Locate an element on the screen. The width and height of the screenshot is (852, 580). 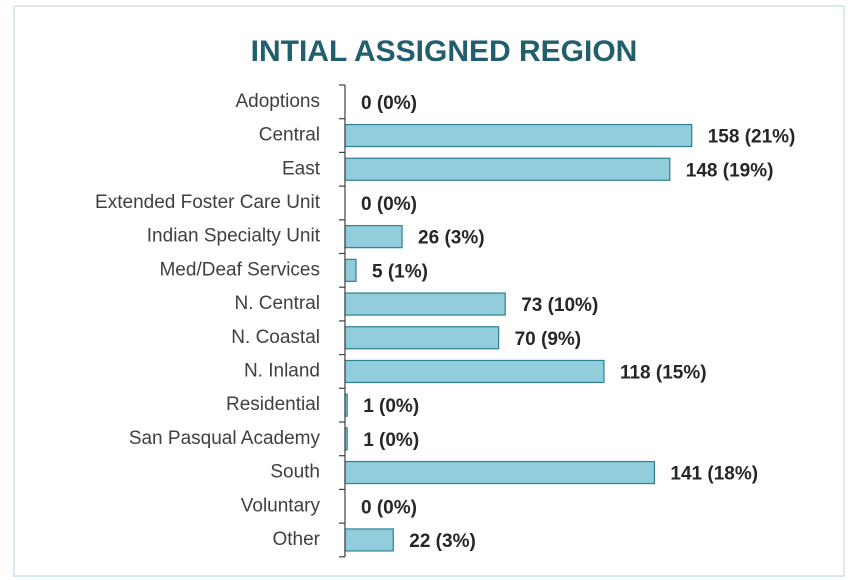
y-tick-label: Residential is located at coordinates (273, 404).